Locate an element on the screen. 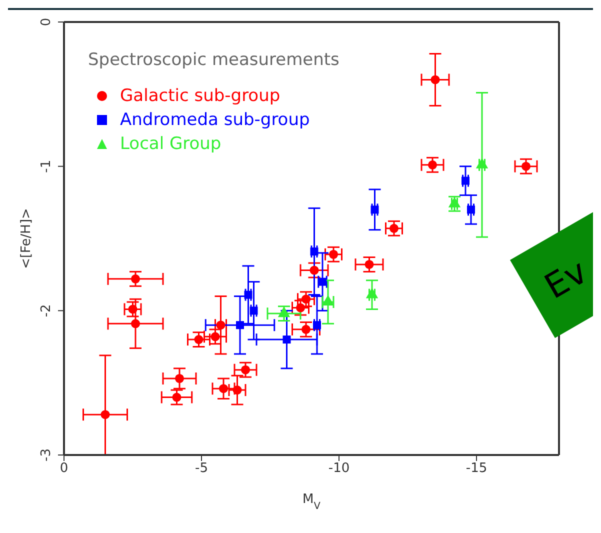  legend-title: Spectroscopic measurements is located at coordinates (214, 60).